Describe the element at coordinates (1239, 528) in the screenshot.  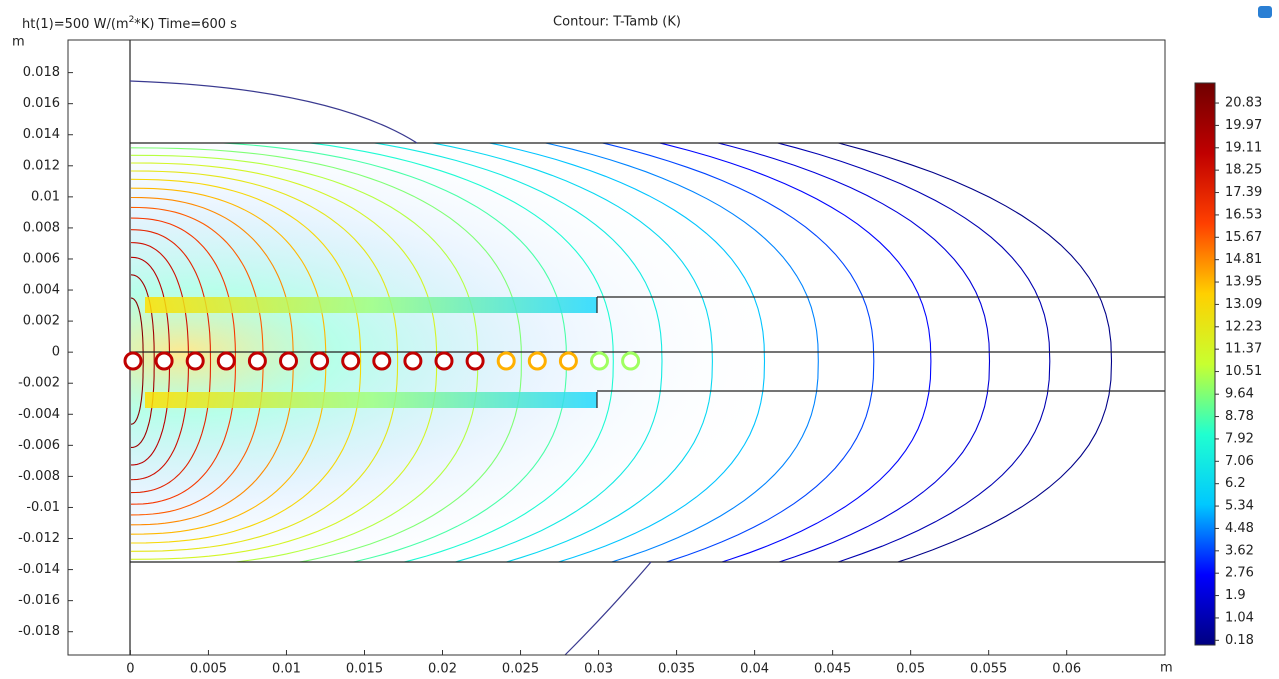
I see `colorbar-tick-label: 4.48` at that location.